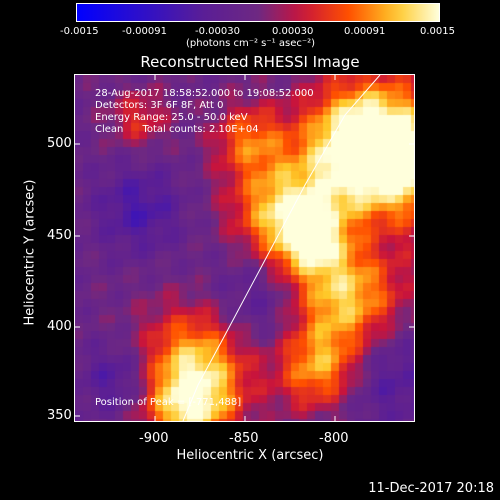 The height and width of the screenshot is (500, 500). I want to click on colorbar-unit-label: (photons cm⁻² s⁻¹ asec⁻²), so click(251, 43).